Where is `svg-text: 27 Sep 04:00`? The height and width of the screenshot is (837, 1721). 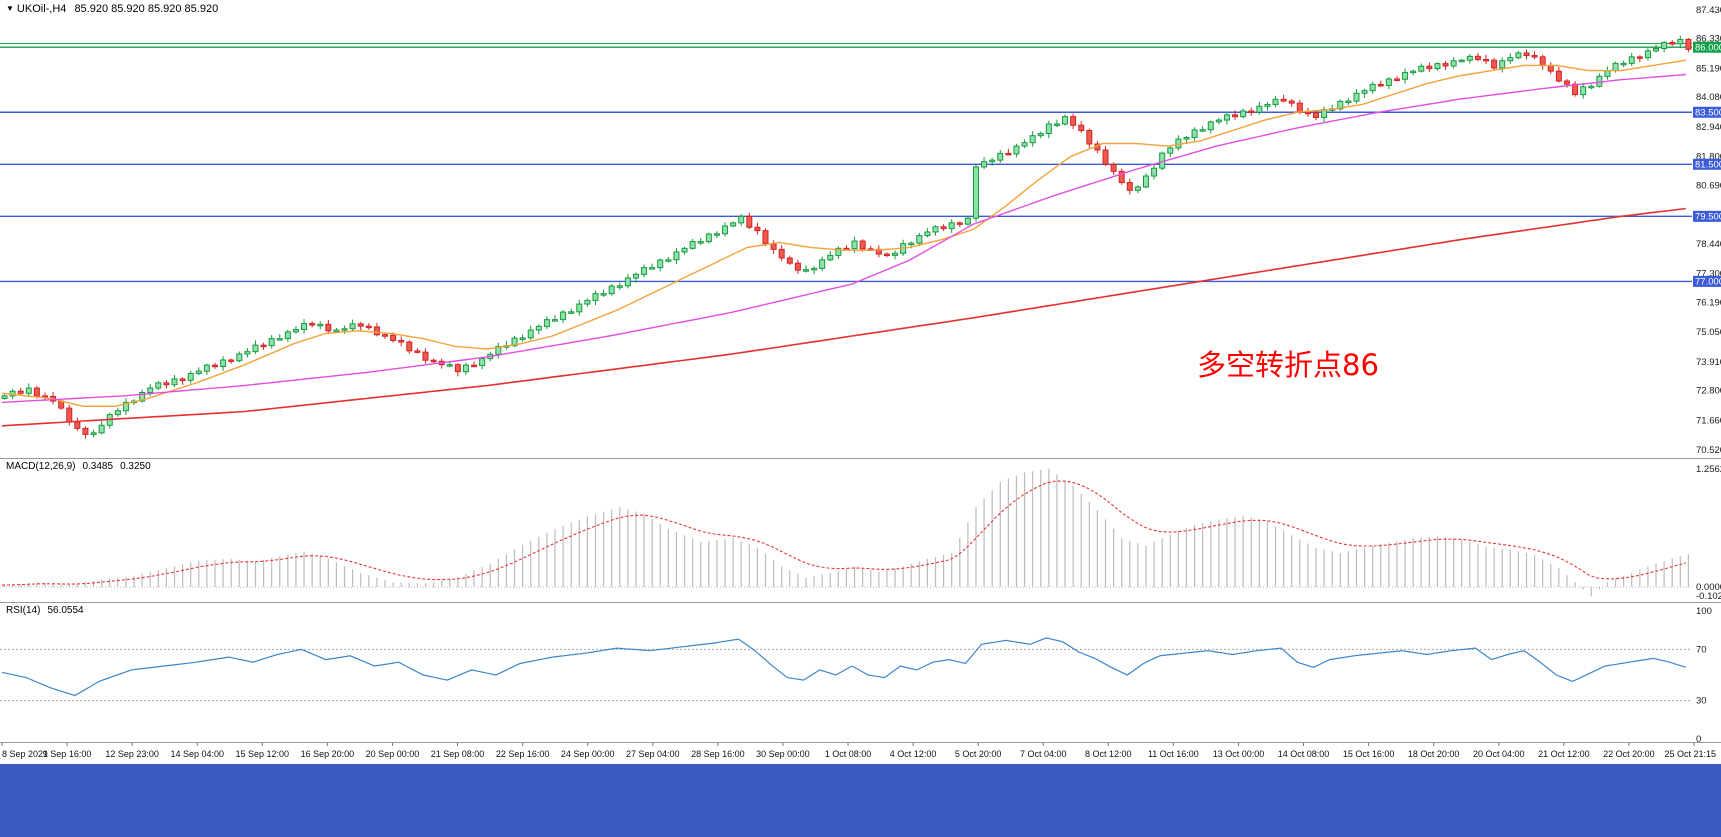
svg-text: 27 Sep 04:00 is located at coordinates (653, 754).